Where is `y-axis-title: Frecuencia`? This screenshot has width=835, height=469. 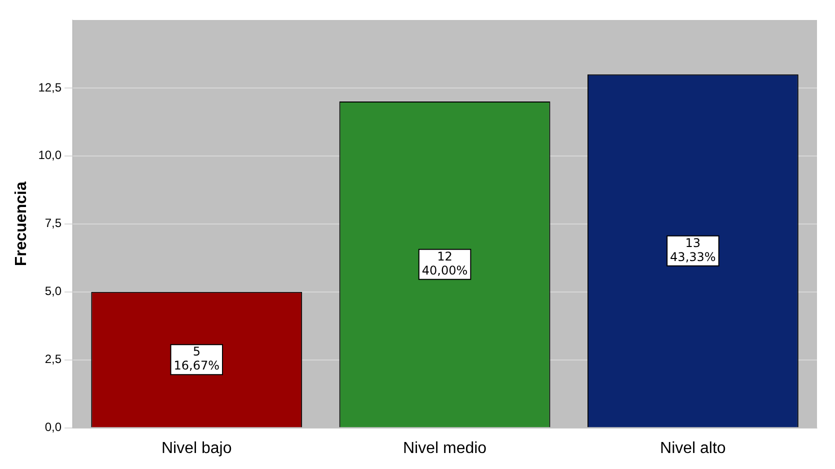 y-axis-title: Frecuencia is located at coordinates (21, 224).